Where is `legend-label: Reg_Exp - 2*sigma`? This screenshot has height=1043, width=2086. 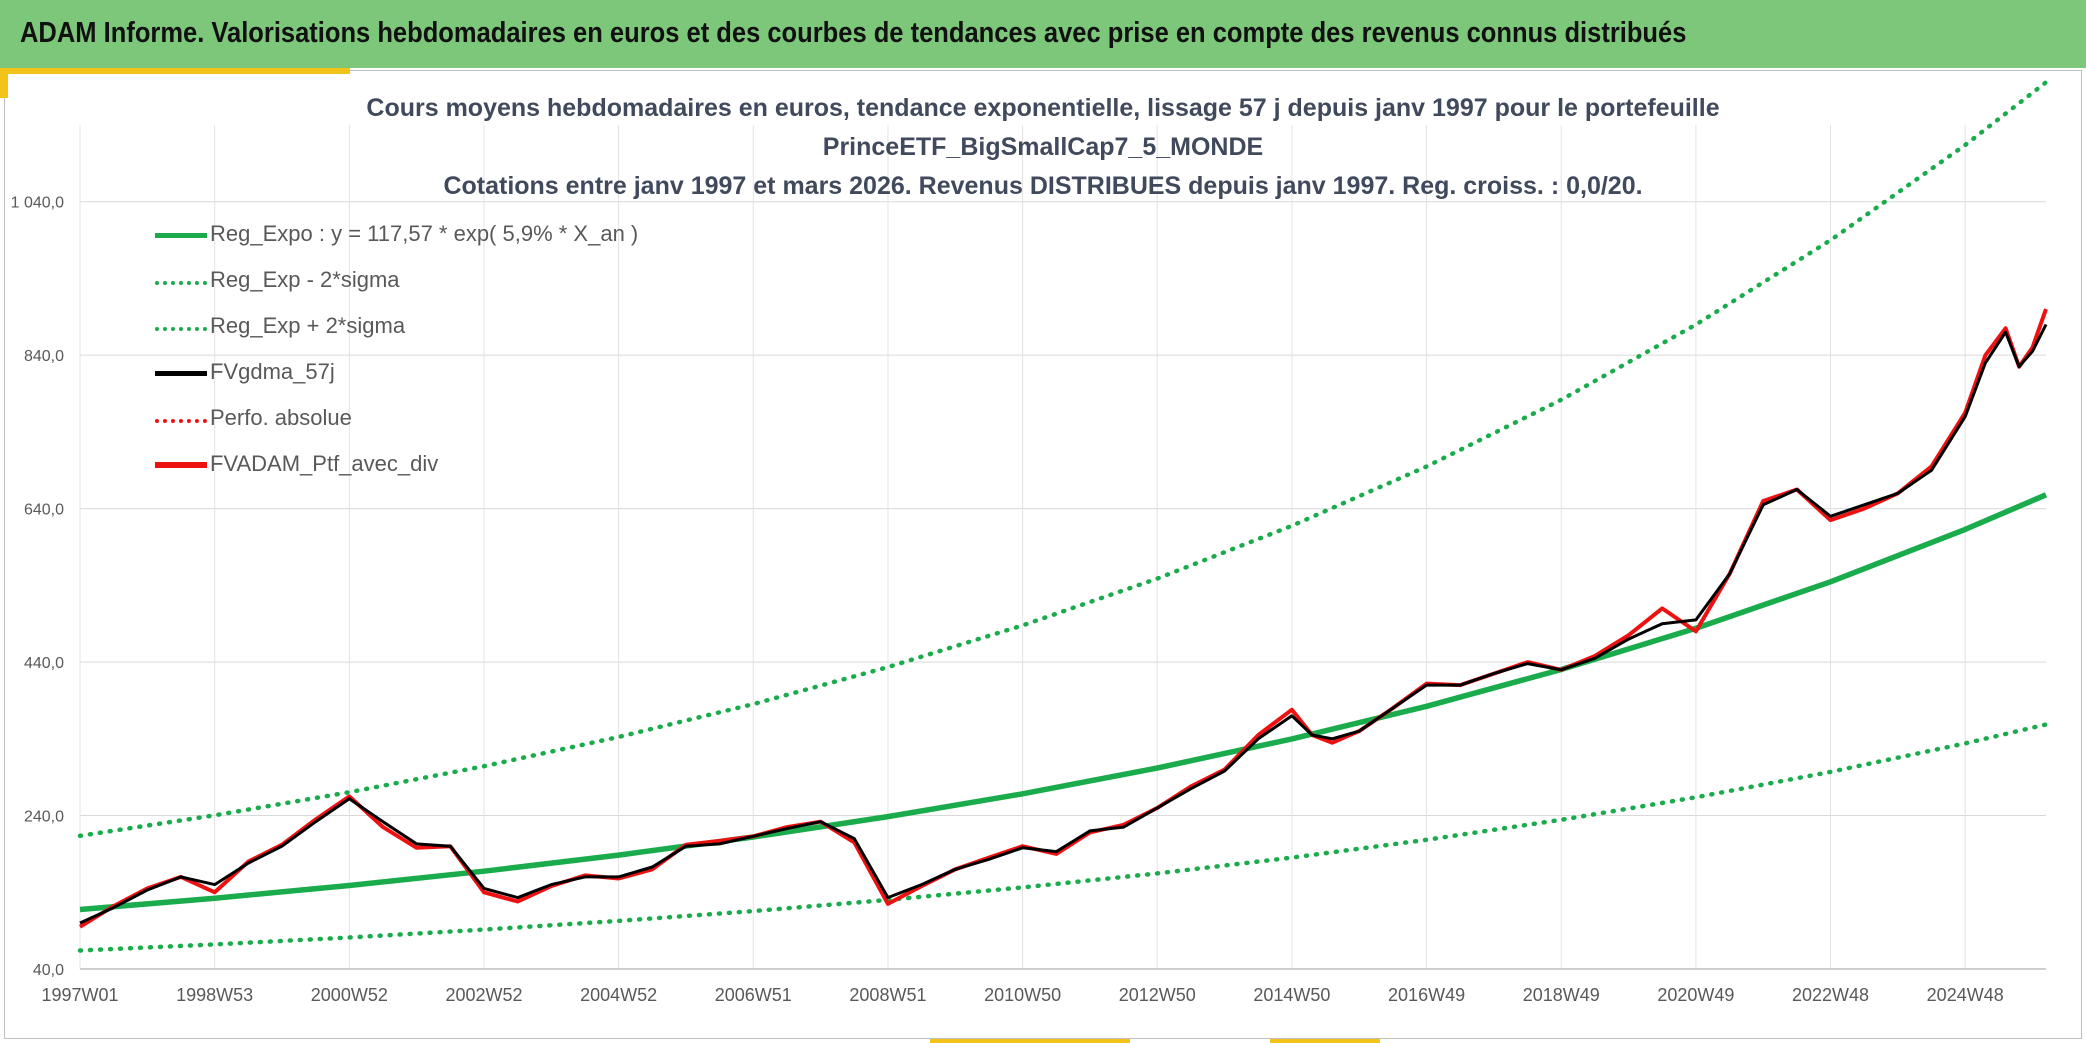 legend-label: Reg_Exp - 2*sigma is located at coordinates (305, 279).